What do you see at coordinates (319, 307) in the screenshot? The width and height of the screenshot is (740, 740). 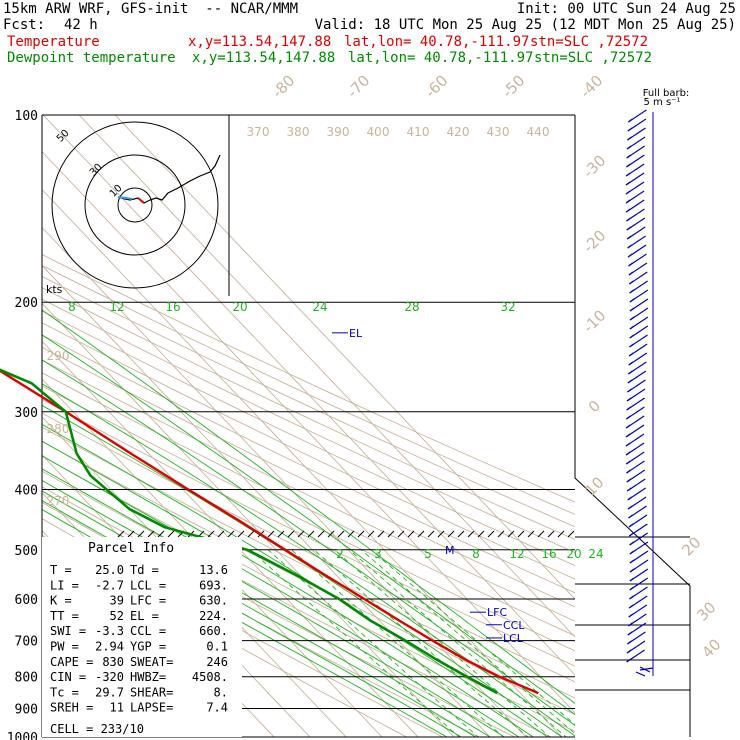 I see `thetae-label: 24` at bounding box center [319, 307].